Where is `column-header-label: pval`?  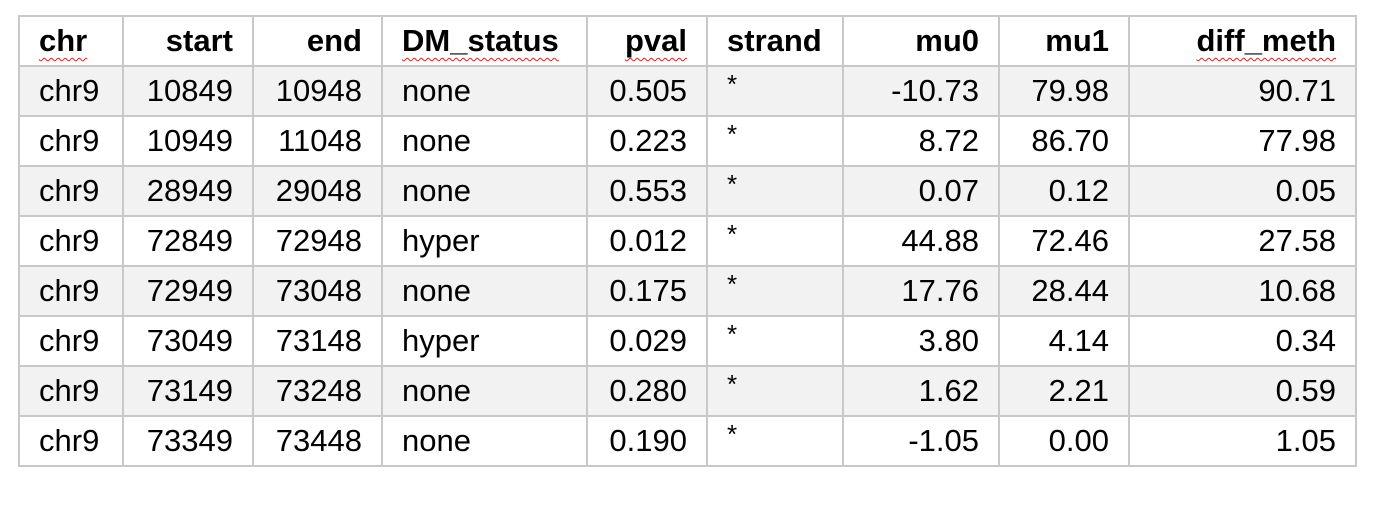 column-header-label: pval is located at coordinates (655, 40).